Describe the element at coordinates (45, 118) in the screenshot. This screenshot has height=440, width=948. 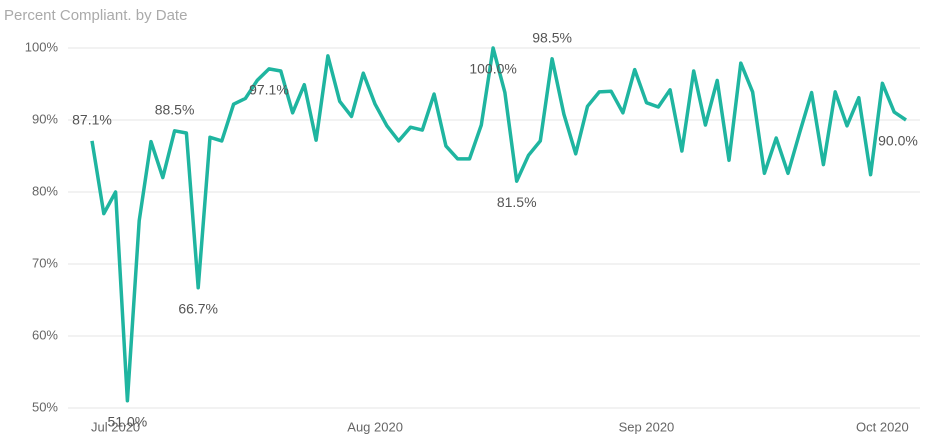
I see `y-tick-label: 90%` at that location.